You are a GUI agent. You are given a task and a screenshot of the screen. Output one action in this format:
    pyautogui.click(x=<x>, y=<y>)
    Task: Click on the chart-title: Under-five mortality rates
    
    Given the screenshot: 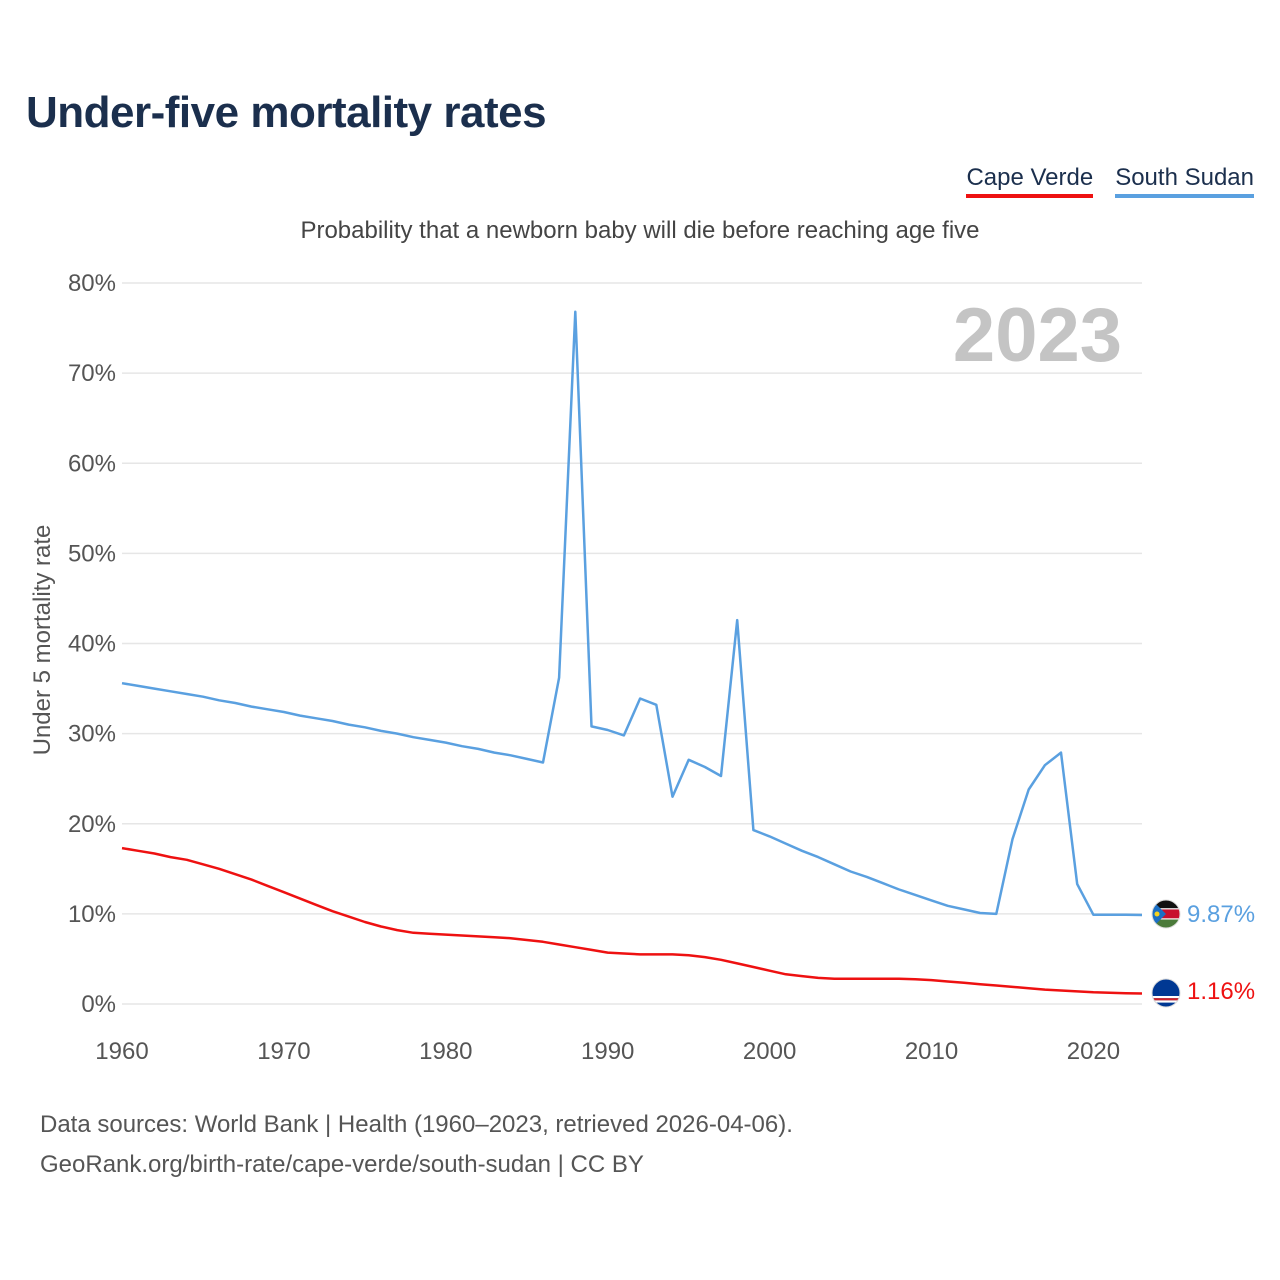 What is the action you would take?
    pyautogui.click(x=286, y=112)
    